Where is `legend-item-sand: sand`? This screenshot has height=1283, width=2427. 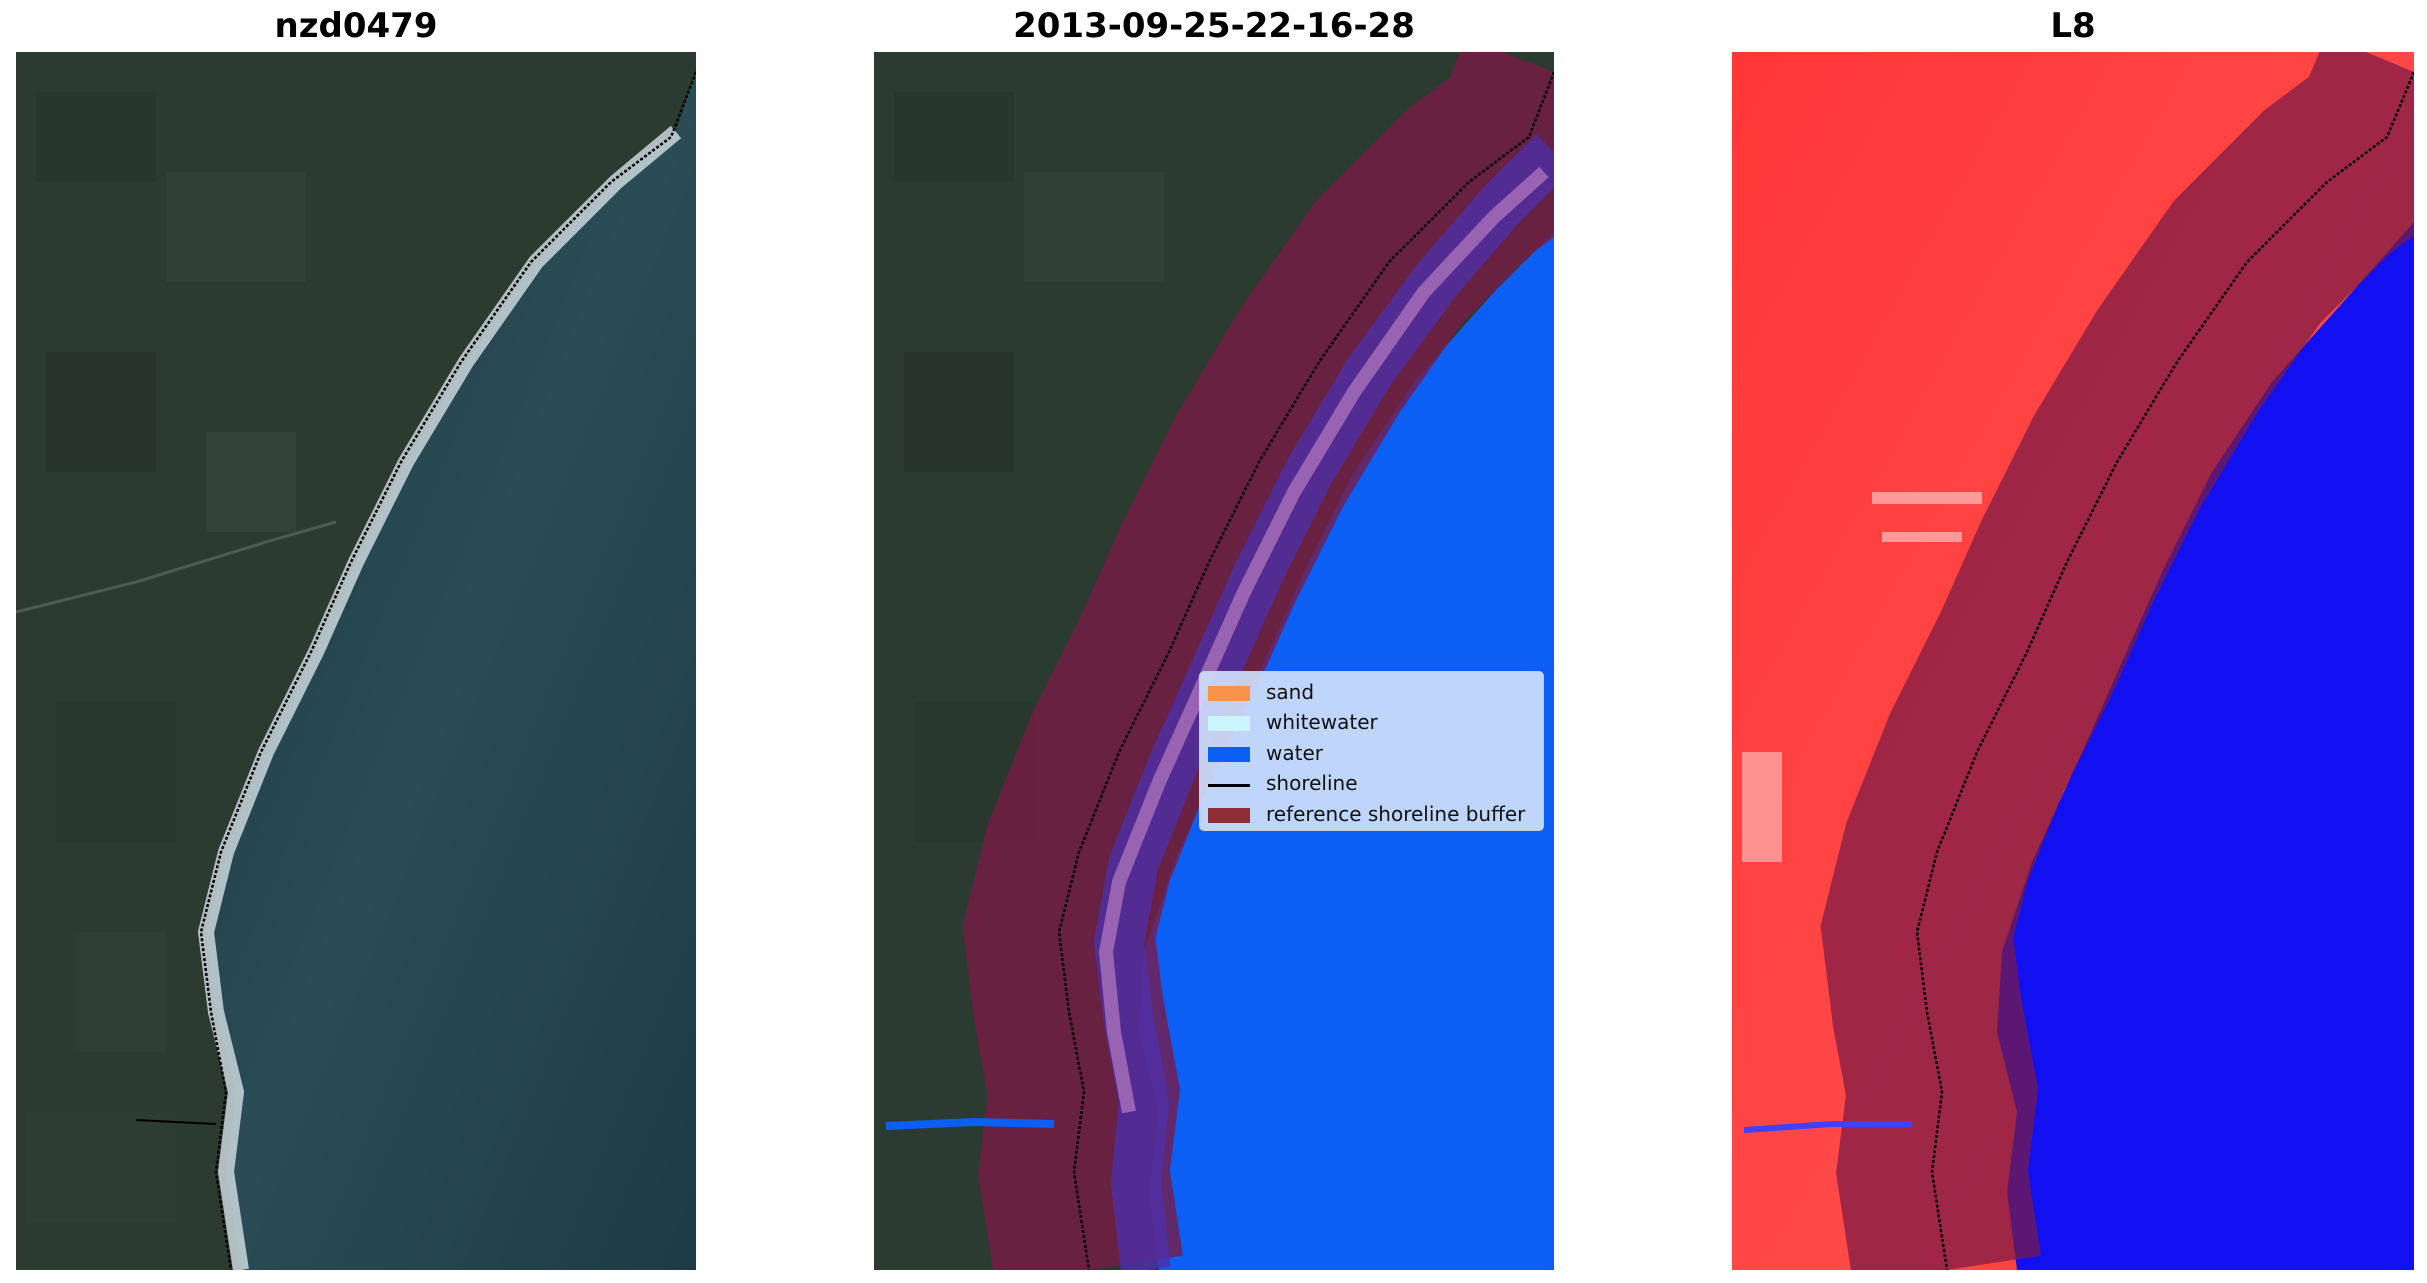 legend-item-sand: sand is located at coordinates (1371, 693).